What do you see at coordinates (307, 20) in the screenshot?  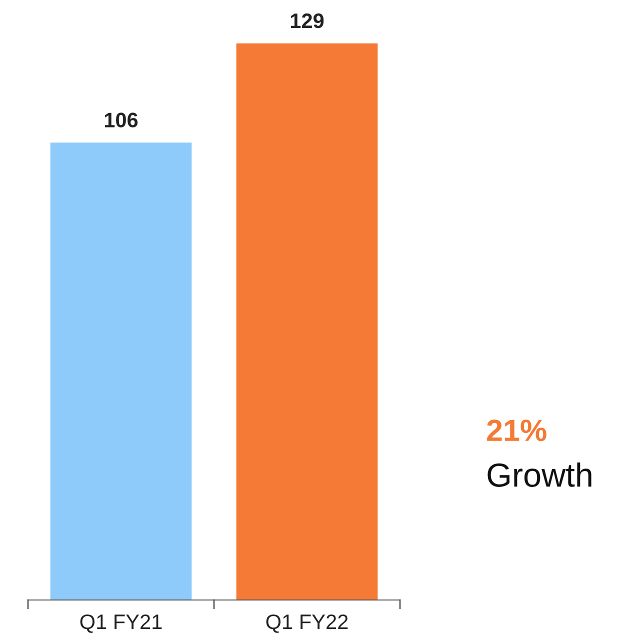 I see `data-label: 129` at bounding box center [307, 20].